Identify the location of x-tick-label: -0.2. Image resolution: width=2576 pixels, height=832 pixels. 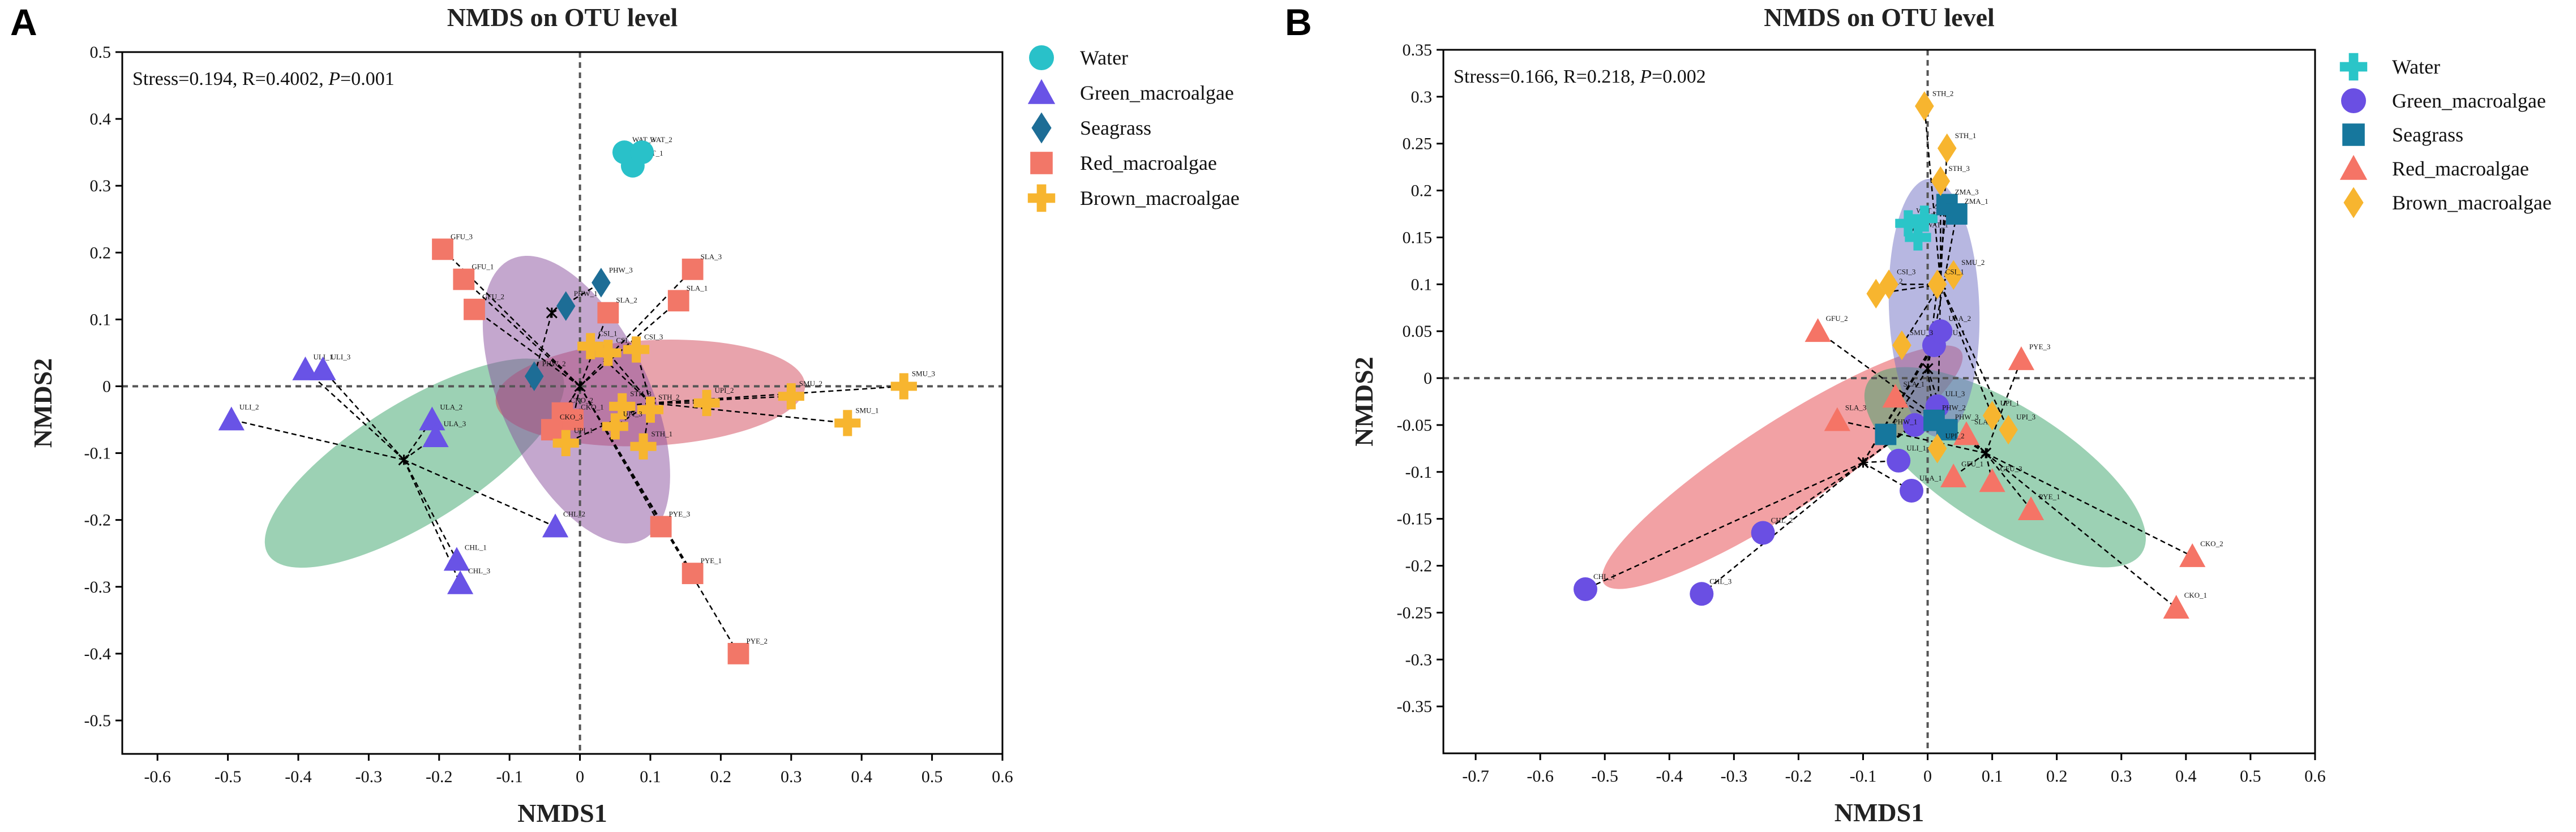
(1798, 776).